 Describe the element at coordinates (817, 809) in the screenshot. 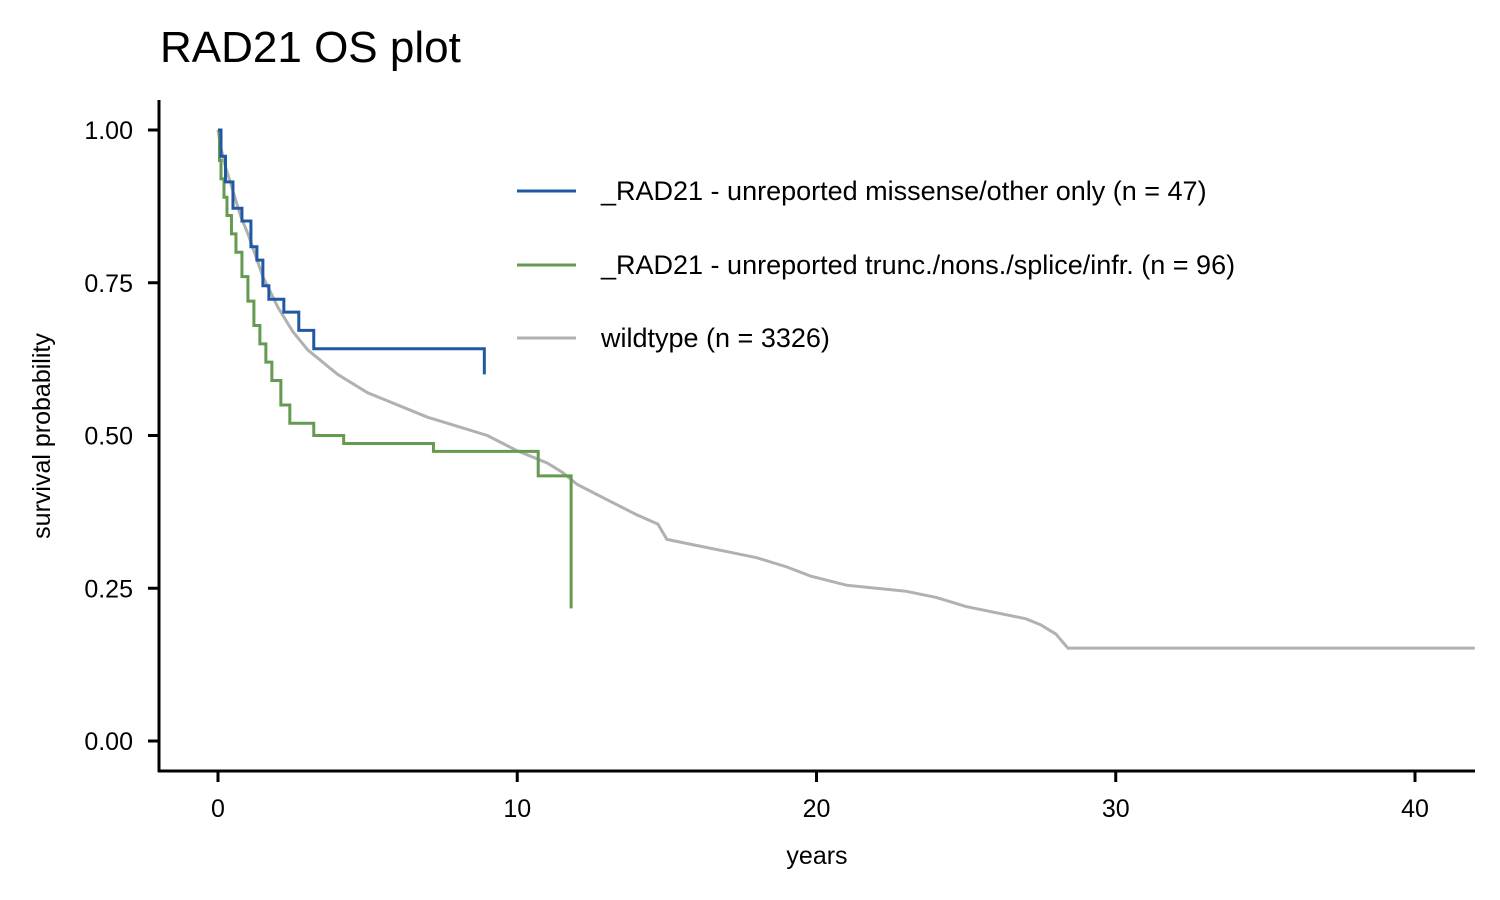

I see `x-tick-label: 20` at that location.